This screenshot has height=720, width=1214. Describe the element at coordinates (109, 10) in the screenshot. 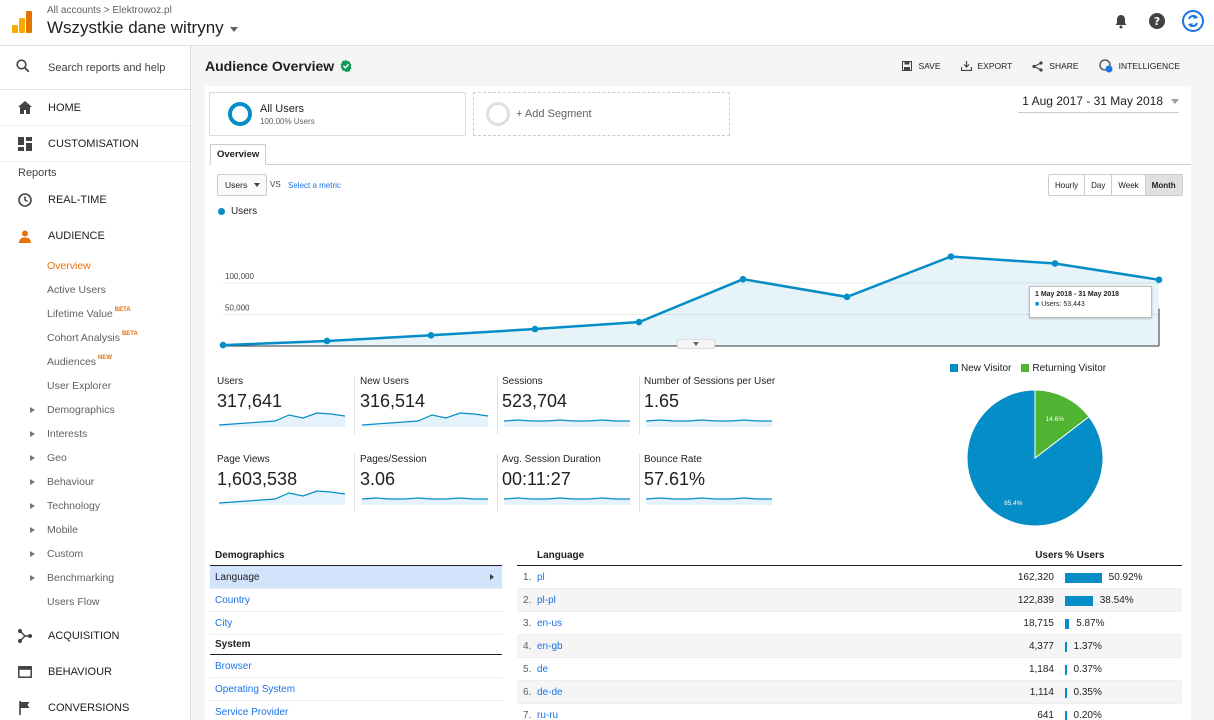

I see `breadcrumb: All accounts > Elektrowoz.pl` at that location.